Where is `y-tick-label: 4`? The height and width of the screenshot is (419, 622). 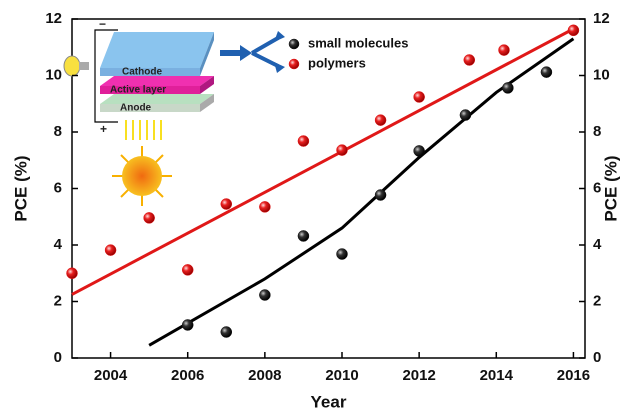
y-tick-label: 4 is located at coordinates (58, 244).